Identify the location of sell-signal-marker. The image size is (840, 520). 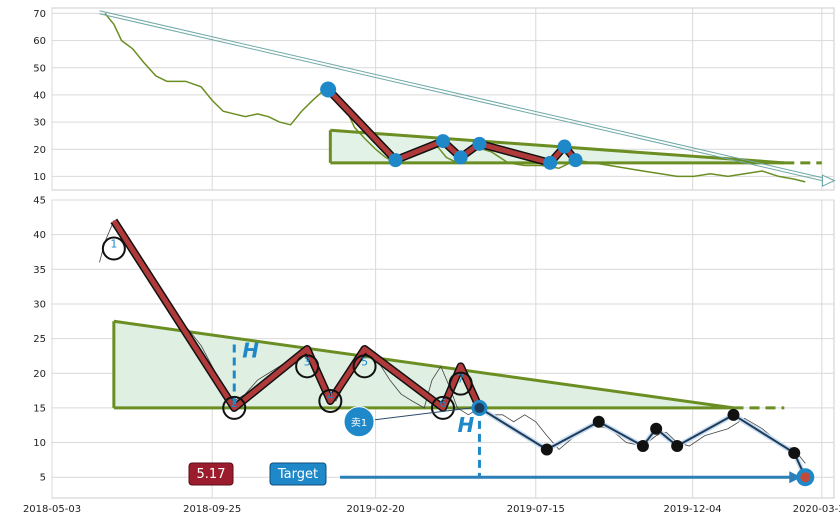
(359, 422).